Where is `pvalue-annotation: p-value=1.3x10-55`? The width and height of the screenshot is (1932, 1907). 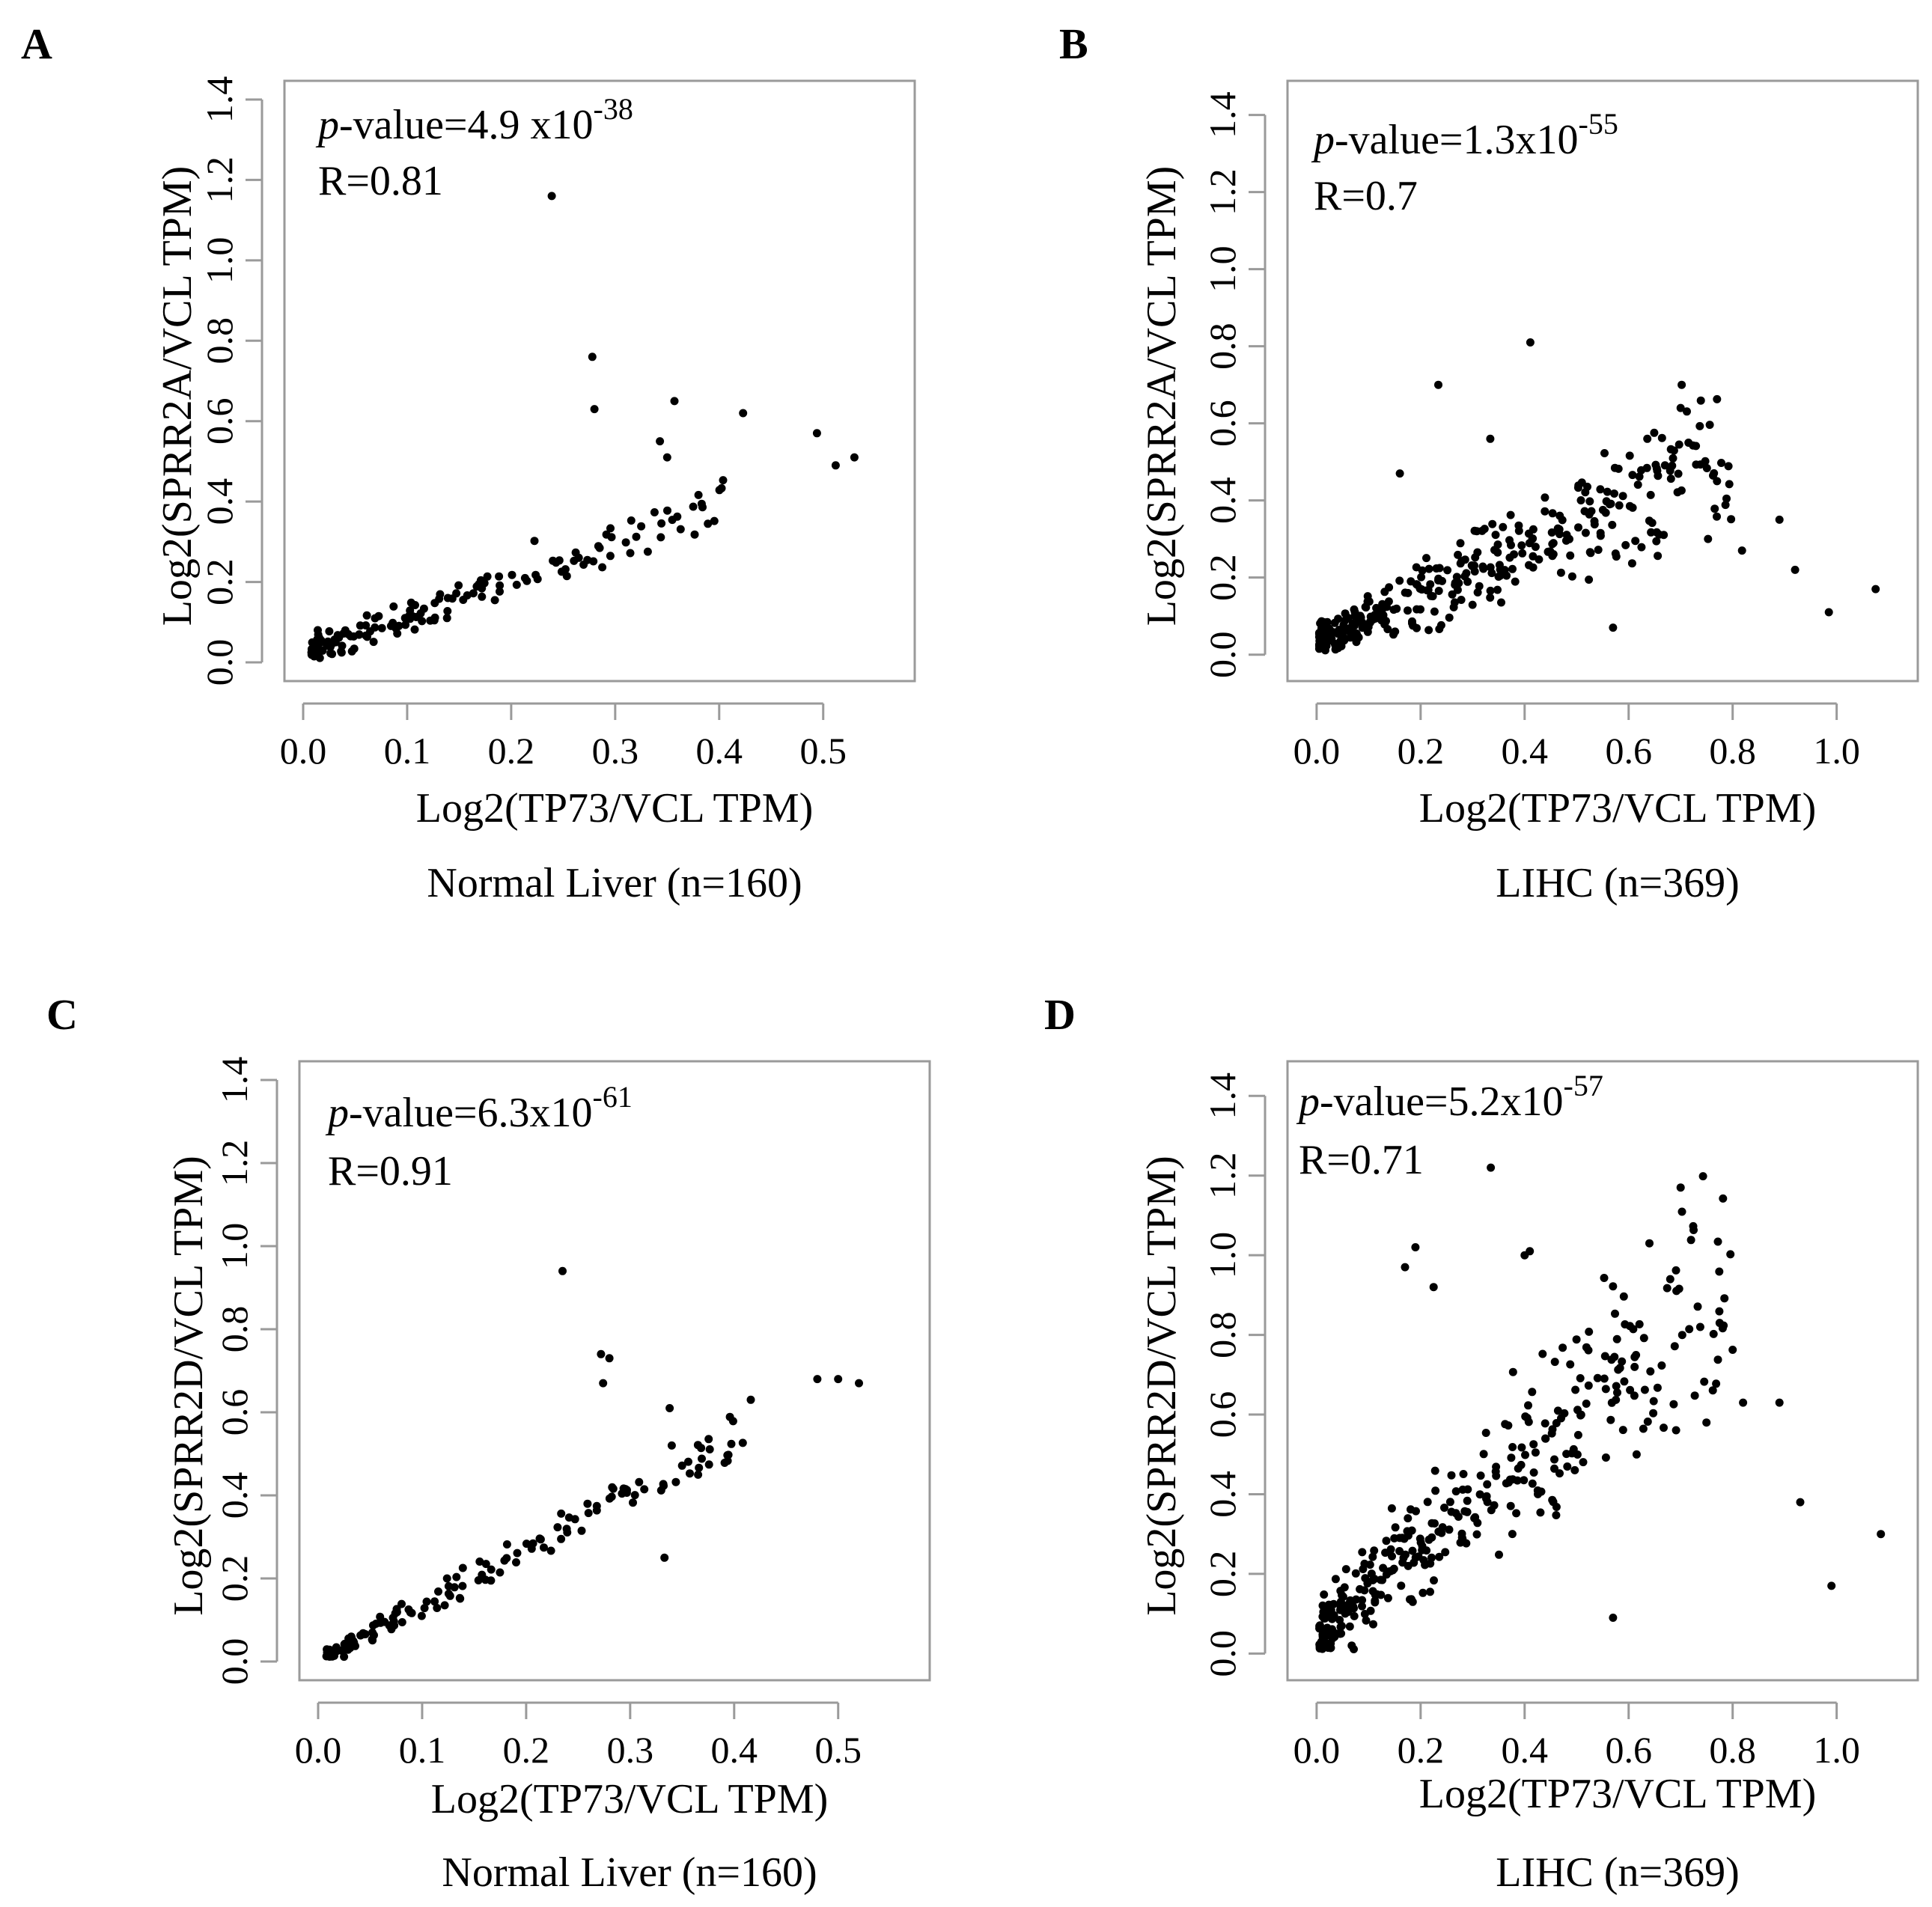
pvalue-annotation: p-value=1.3x10-55 is located at coordinates (1465, 135).